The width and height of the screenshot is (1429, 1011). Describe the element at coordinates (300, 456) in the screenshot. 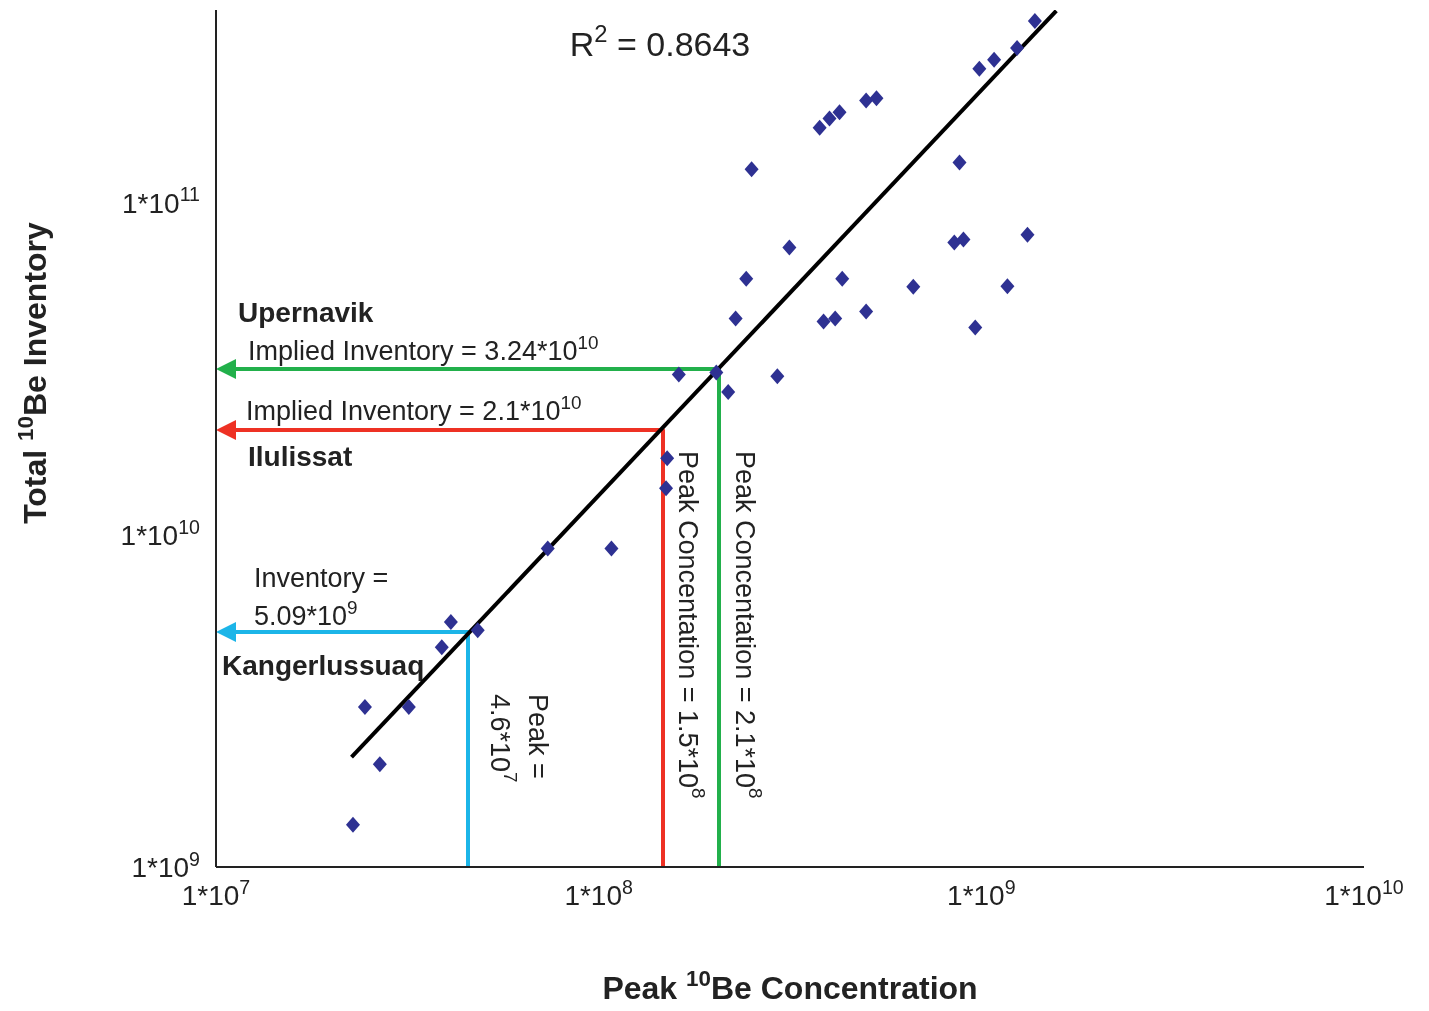

I see `annotation: Ilulissat` at that location.